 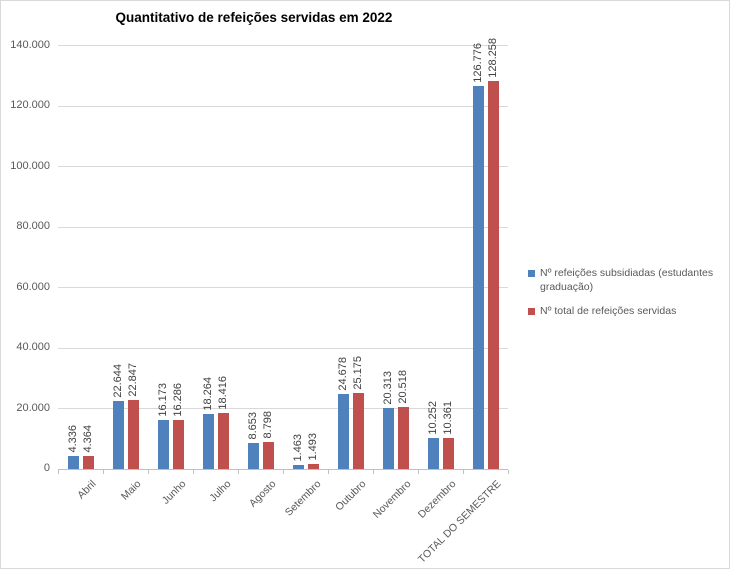 What do you see at coordinates (118, 435) in the screenshot?
I see `bar-subsidiadas-maio` at bounding box center [118, 435].